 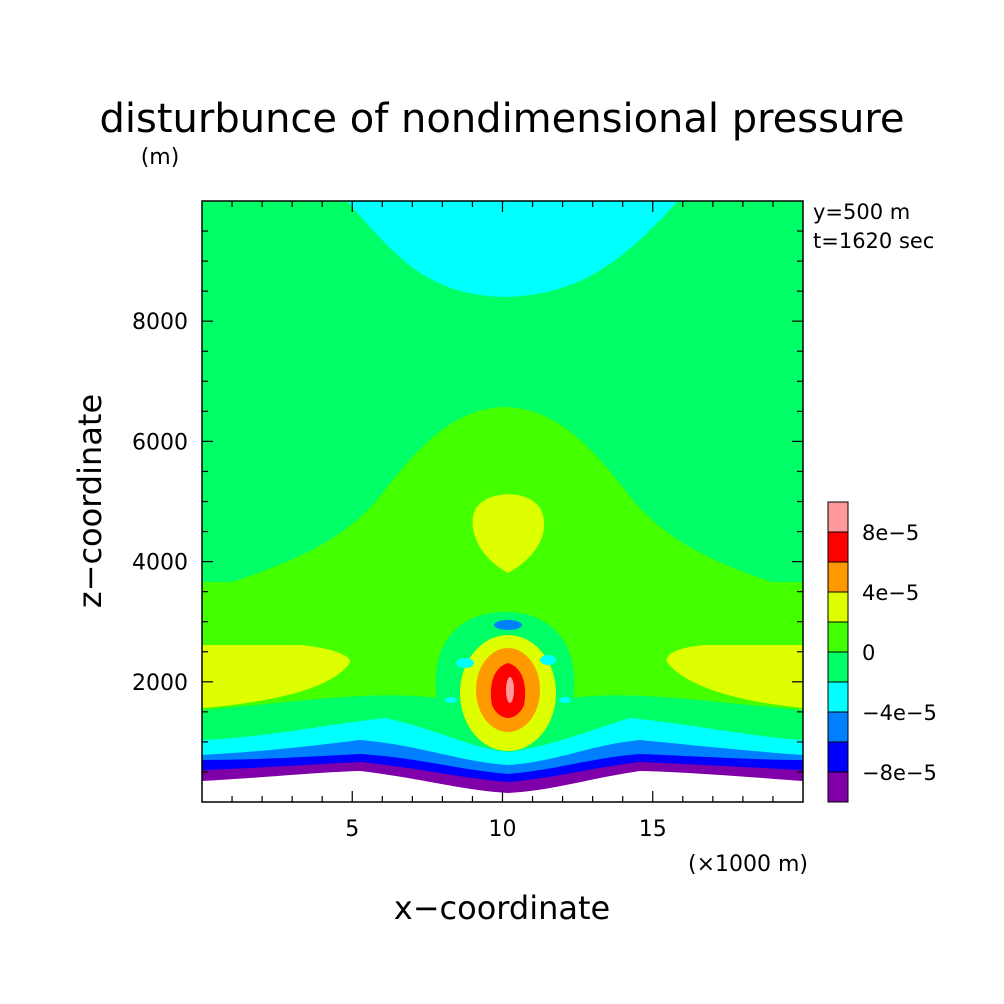 What do you see at coordinates (868, 653) in the screenshot?
I see `colorbar-label: 0` at bounding box center [868, 653].